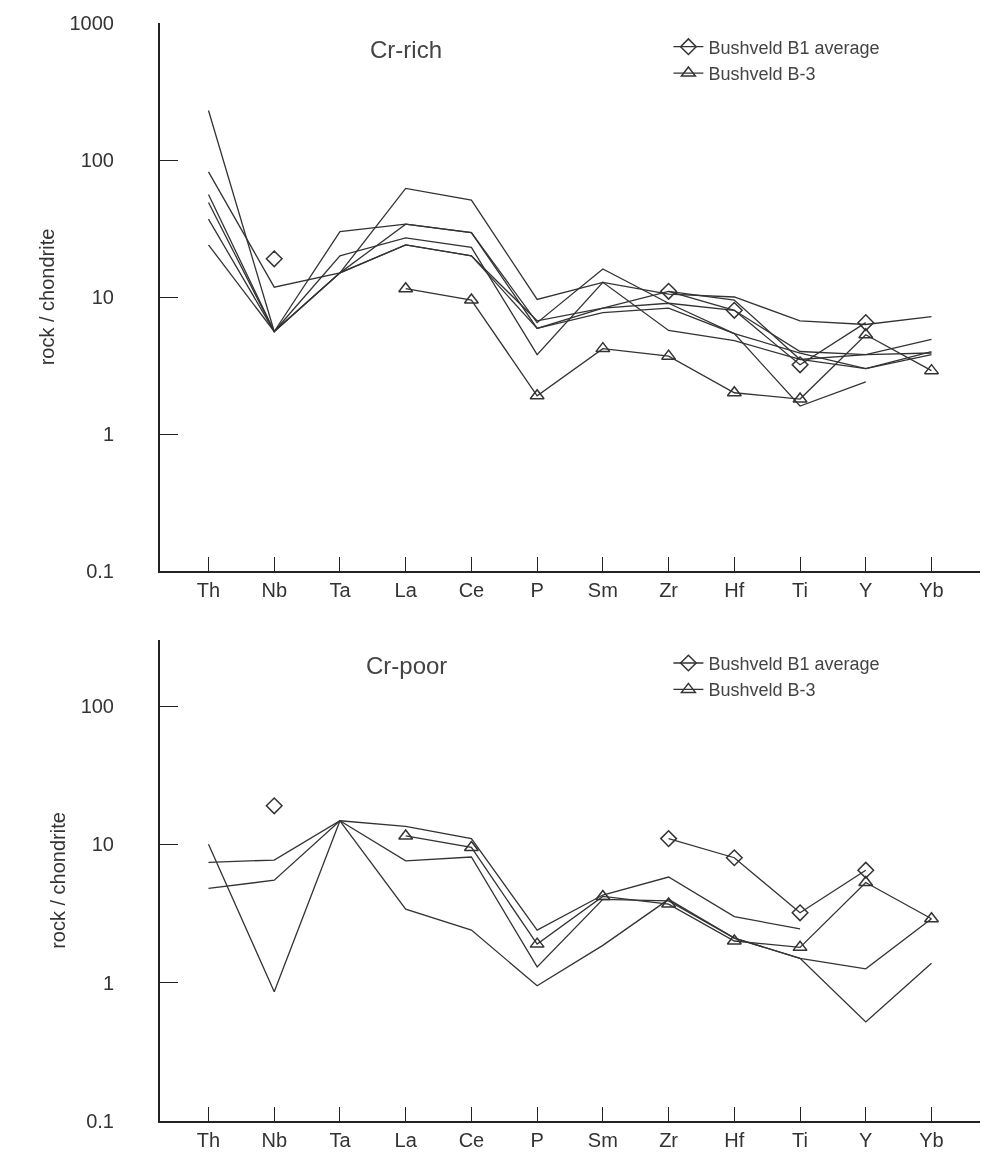  Describe the element at coordinates (91, 23) in the screenshot. I see `y-tick-label: 1000` at that location.